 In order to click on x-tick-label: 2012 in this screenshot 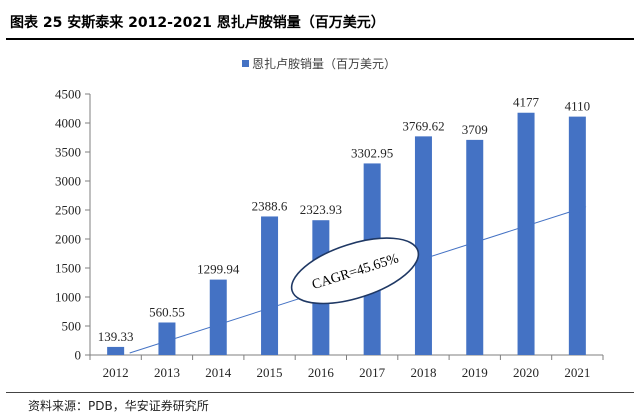, I will do `click(116, 372)`.